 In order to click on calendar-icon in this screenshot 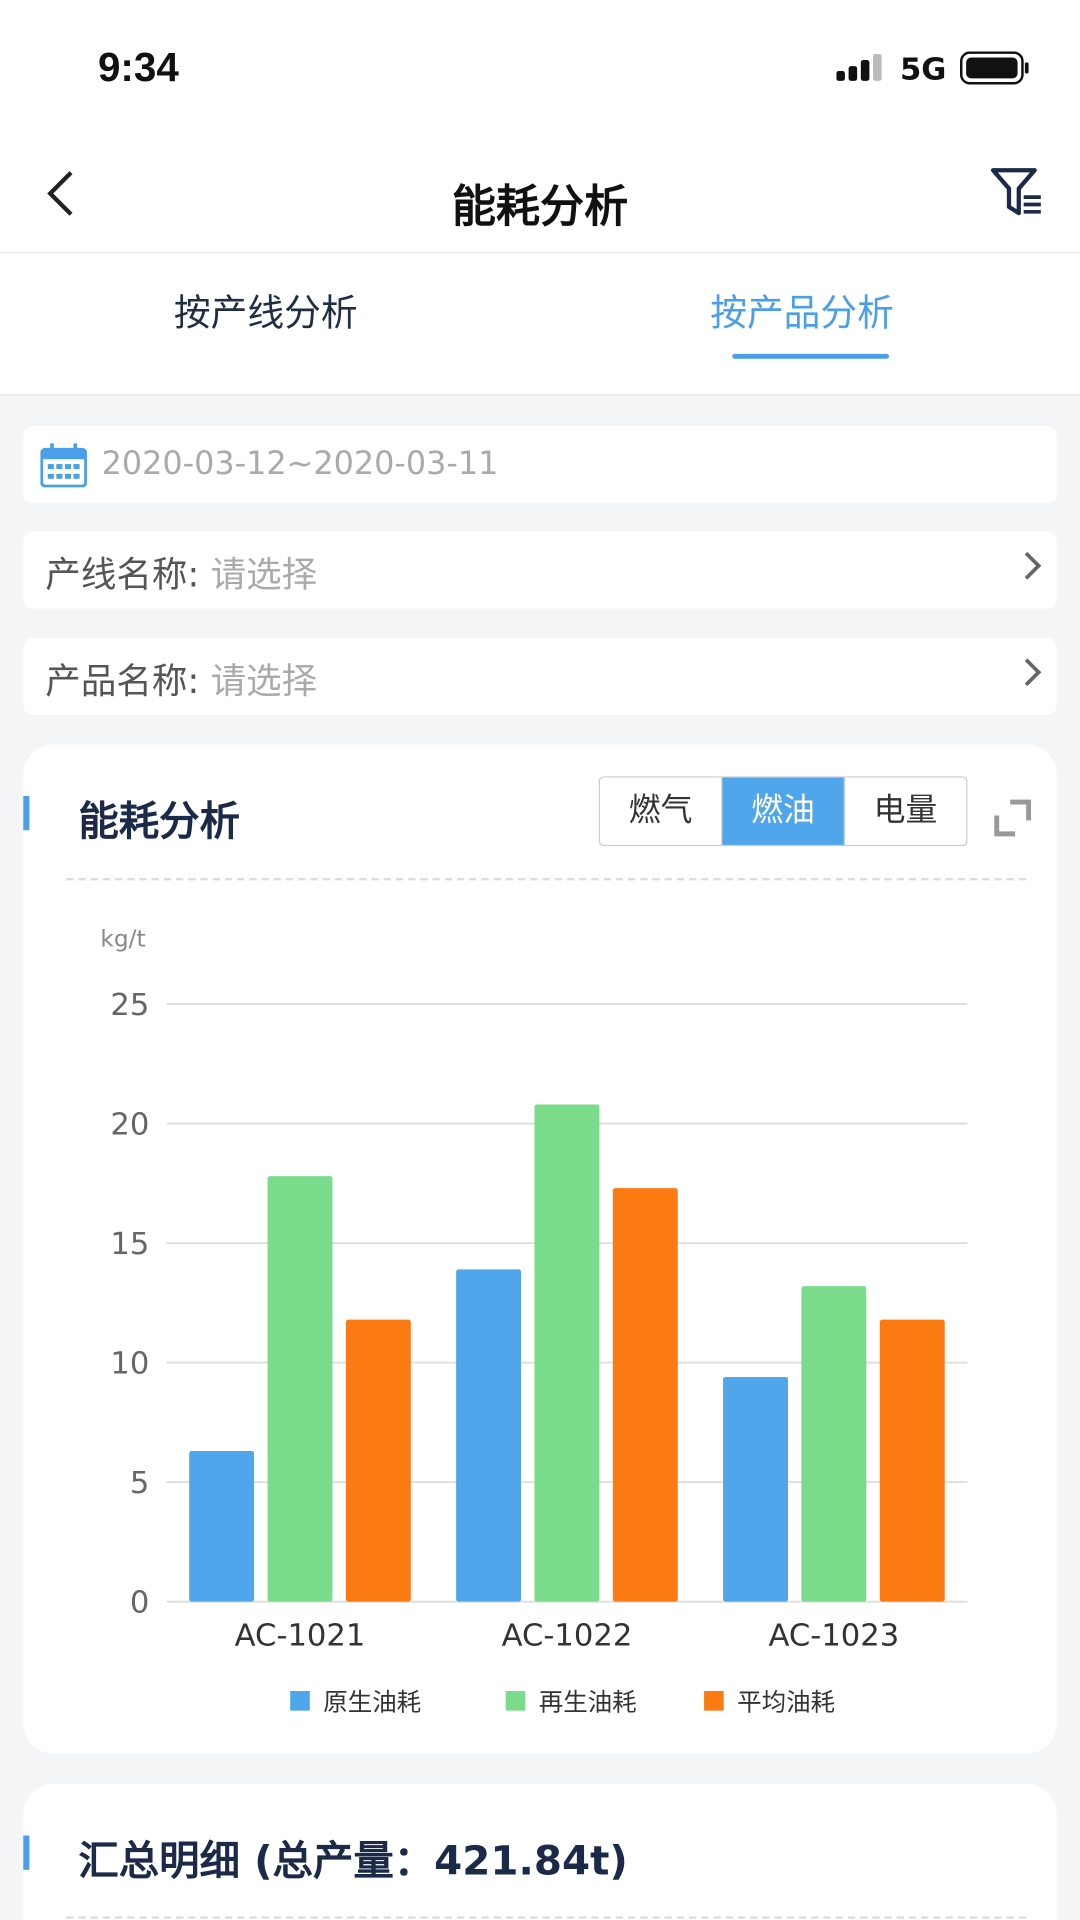, I will do `click(63, 465)`.